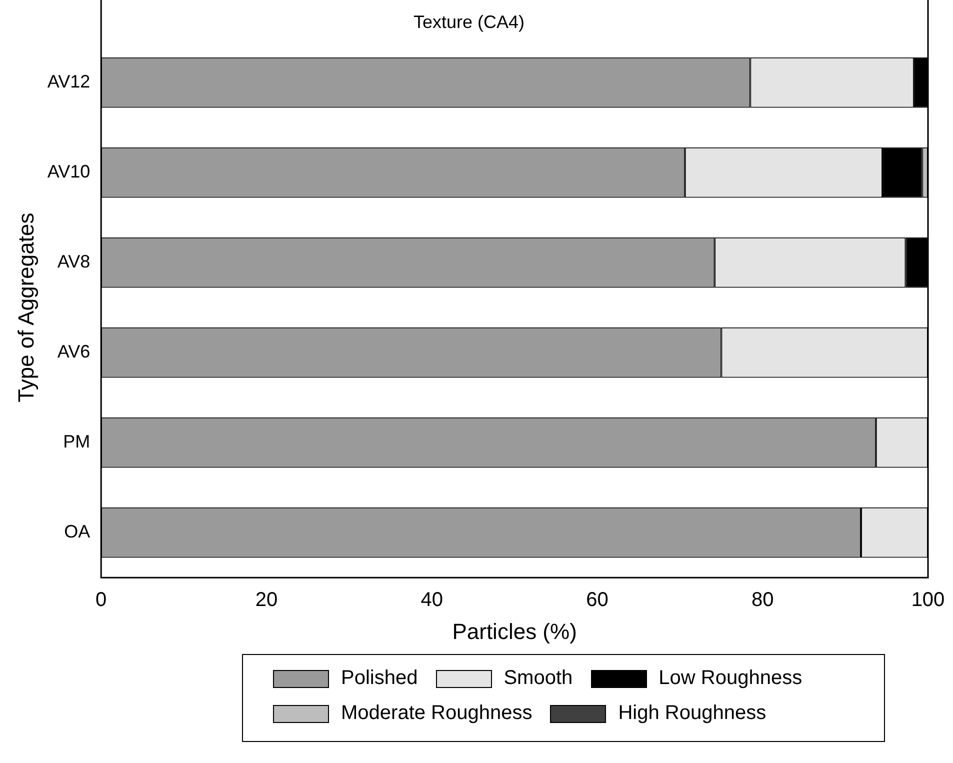 The width and height of the screenshot is (953, 763). I want to click on x-tick-label: 60, so click(597, 600).